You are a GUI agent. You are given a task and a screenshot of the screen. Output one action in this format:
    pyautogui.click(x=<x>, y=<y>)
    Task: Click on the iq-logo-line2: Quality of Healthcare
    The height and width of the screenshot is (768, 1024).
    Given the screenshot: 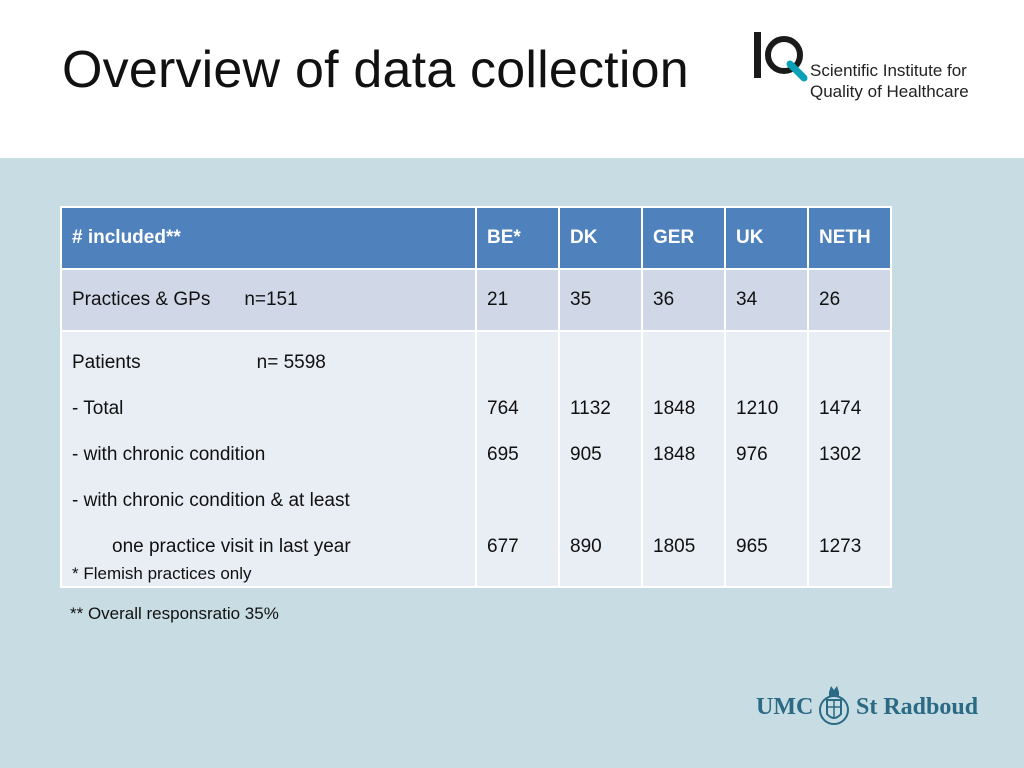 What is the action you would take?
    pyautogui.click(x=889, y=91)
    